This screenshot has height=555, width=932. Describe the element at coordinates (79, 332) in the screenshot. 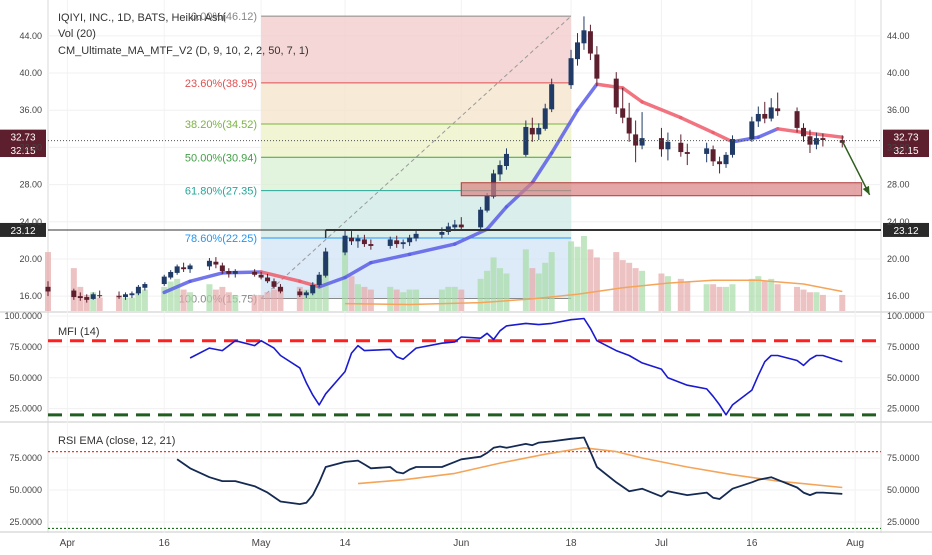

I see `mfi-legend: MFI (14)` at that location.